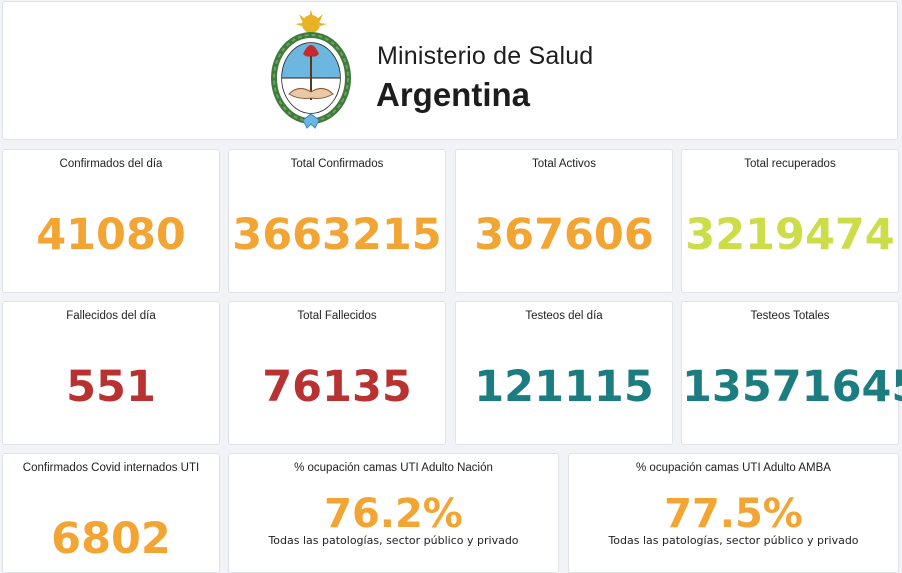  I want to click on card-value: 367606, so click(564, 235).